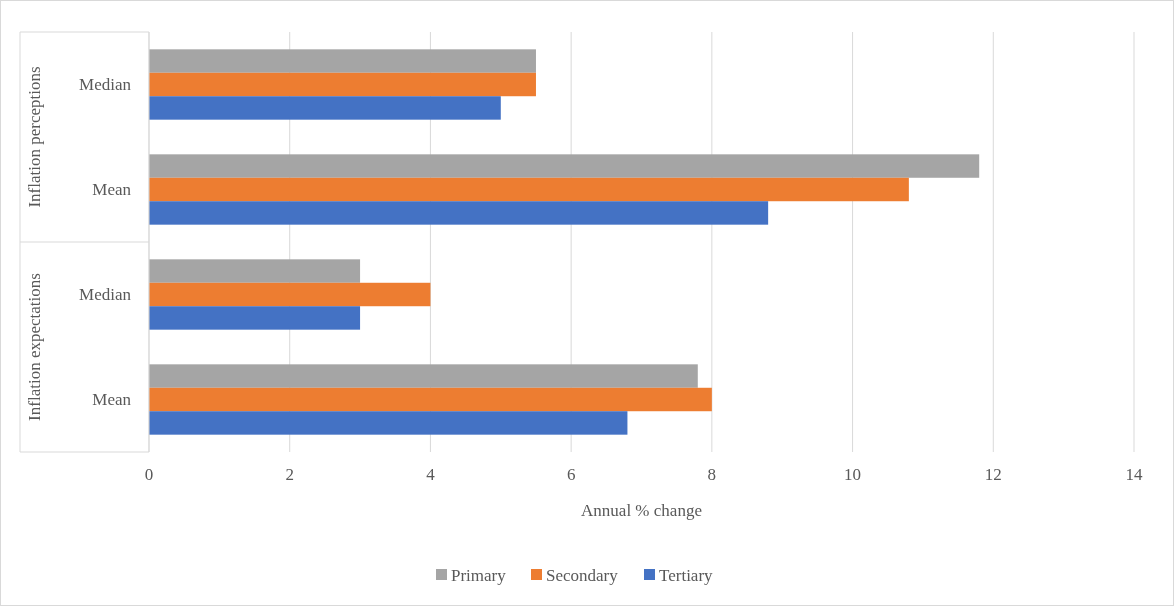  I want to click on x-tick-label: 0, so click(149, 474).